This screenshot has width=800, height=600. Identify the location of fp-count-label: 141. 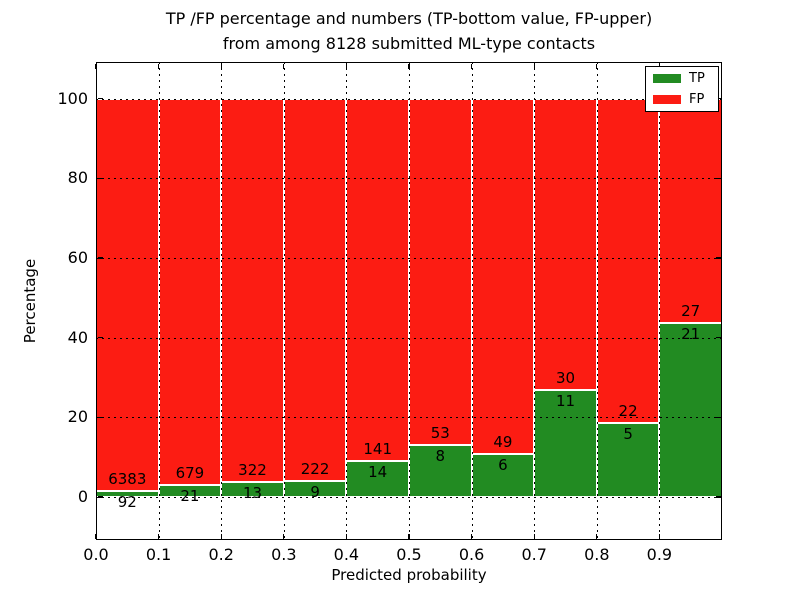
(377, 449).